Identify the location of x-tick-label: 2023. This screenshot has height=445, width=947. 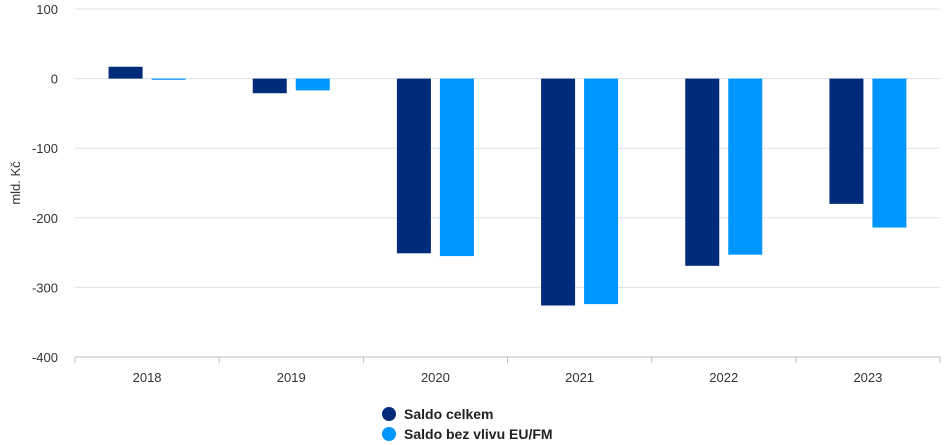
(867, 377).